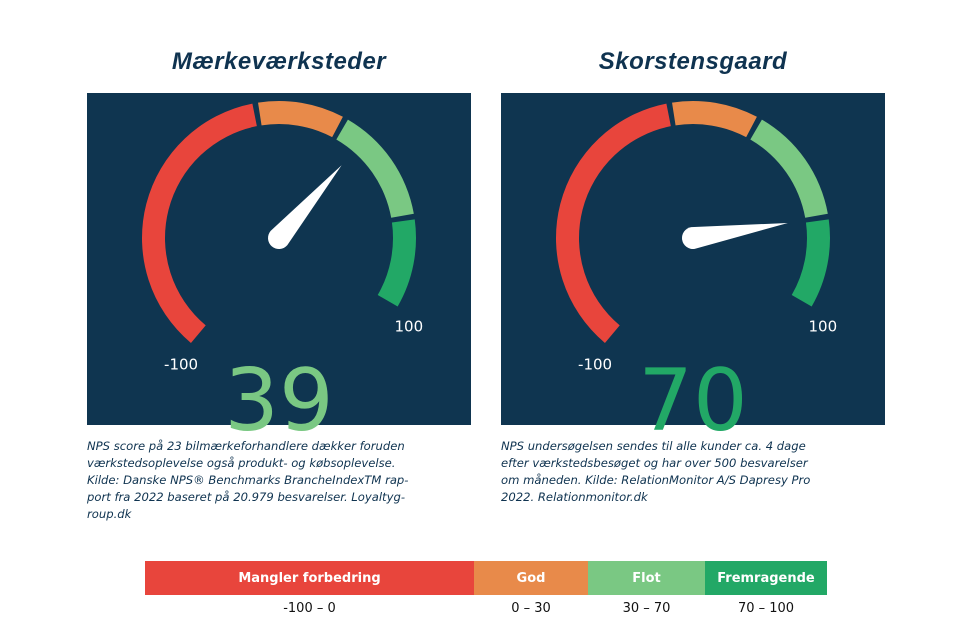 This screenshot has height=640, width=960. What do you see at coordinates (531, 578) in the screenshot?
I see `legend-segment-god: God` at bounding box center [531, 578].